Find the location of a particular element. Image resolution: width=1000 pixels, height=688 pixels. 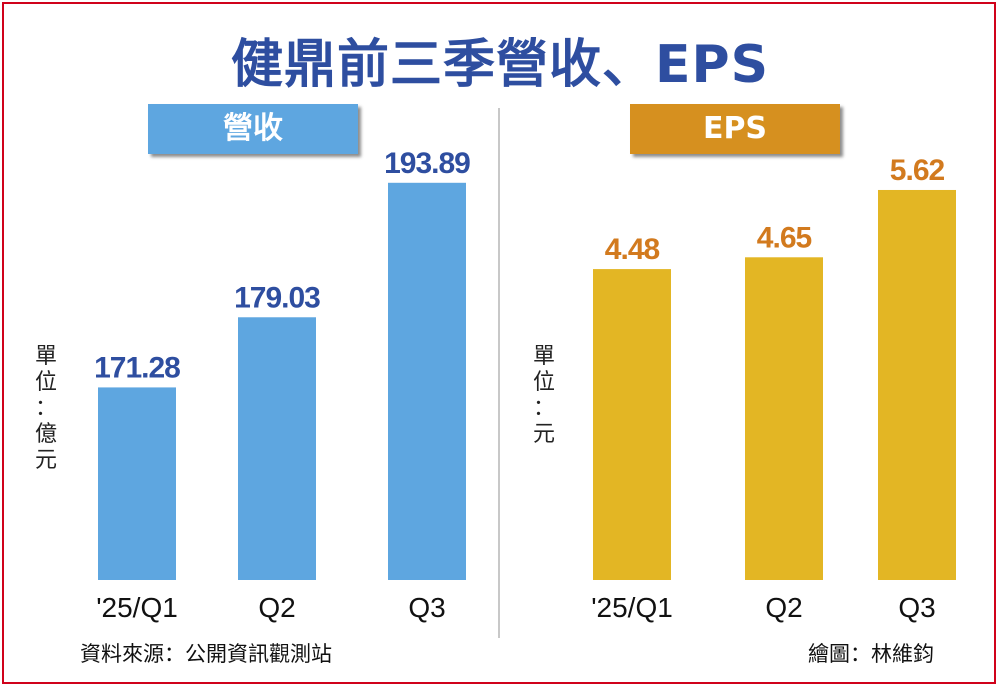

eps-category-label: Q3 is located at coordinates (916, 607).